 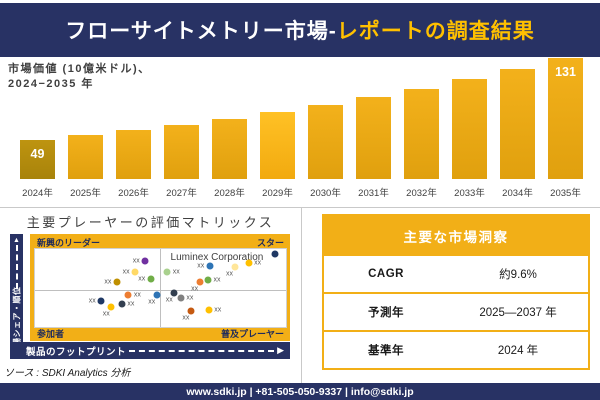 What do you see at coordinates (202, 350) in the screenshot?
I see `x-axis-dashed-line` at bounding box center [202, 350].